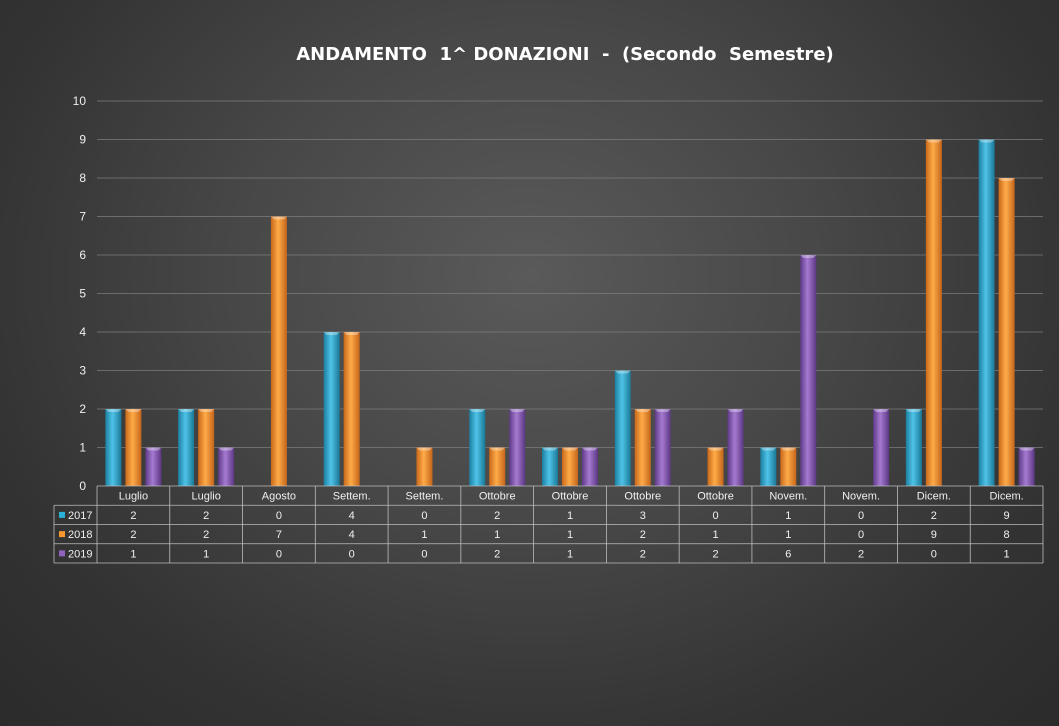  I want to click on table-value-2018: 0, so click(861, 535).